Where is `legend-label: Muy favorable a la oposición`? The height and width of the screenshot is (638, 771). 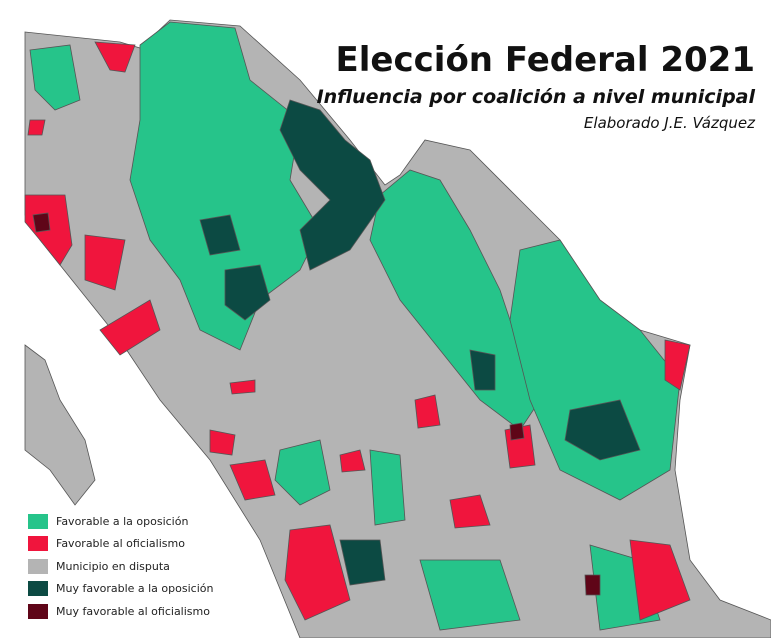
legend-label: Muy favorable a la oposición is located at coordinates (135, 589).